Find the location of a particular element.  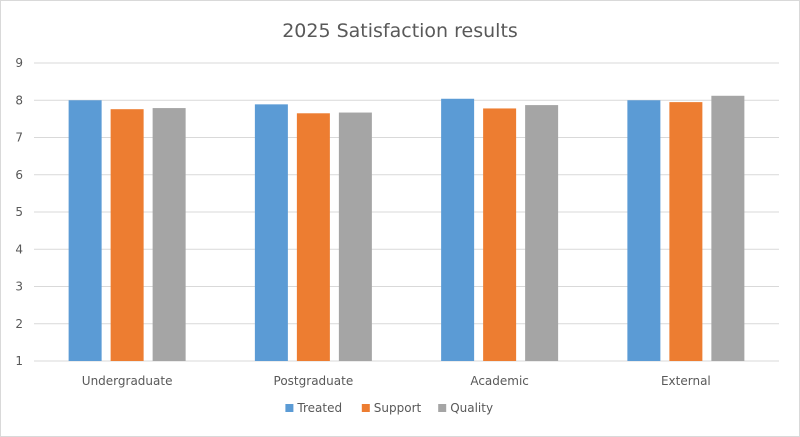

y-axis-ticks: 1 2 3 4 5 6 7 8 9 is located at coordinates (19, 212).